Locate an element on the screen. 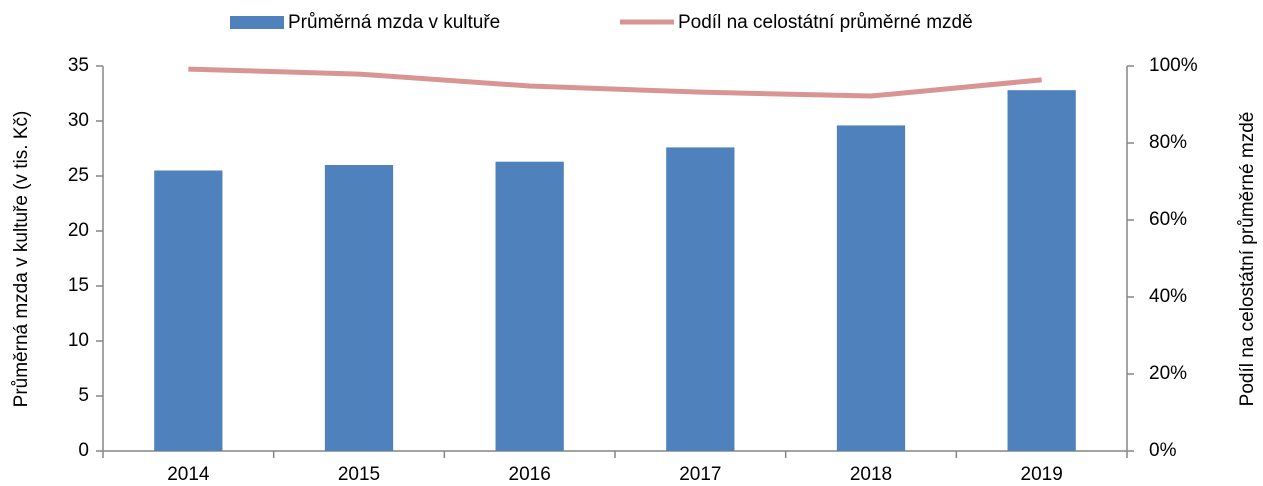  y-tick-label: 10 is located at coordinates (78, 340).